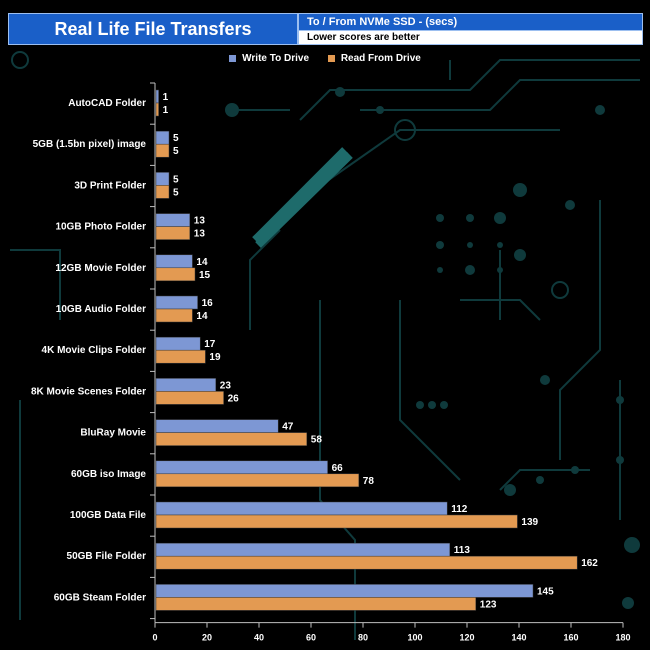 The width and height of the screenshot is (650, 650). Describe the element at coordinates (518, 638) in the screenshot. I see `x-tick-label: 140` at that location.